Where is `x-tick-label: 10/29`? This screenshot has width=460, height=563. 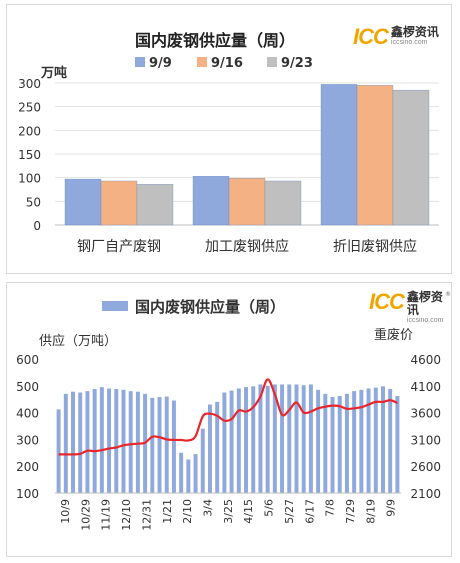
x-tick-label: 10/29 is located at coordinates (85, 515).